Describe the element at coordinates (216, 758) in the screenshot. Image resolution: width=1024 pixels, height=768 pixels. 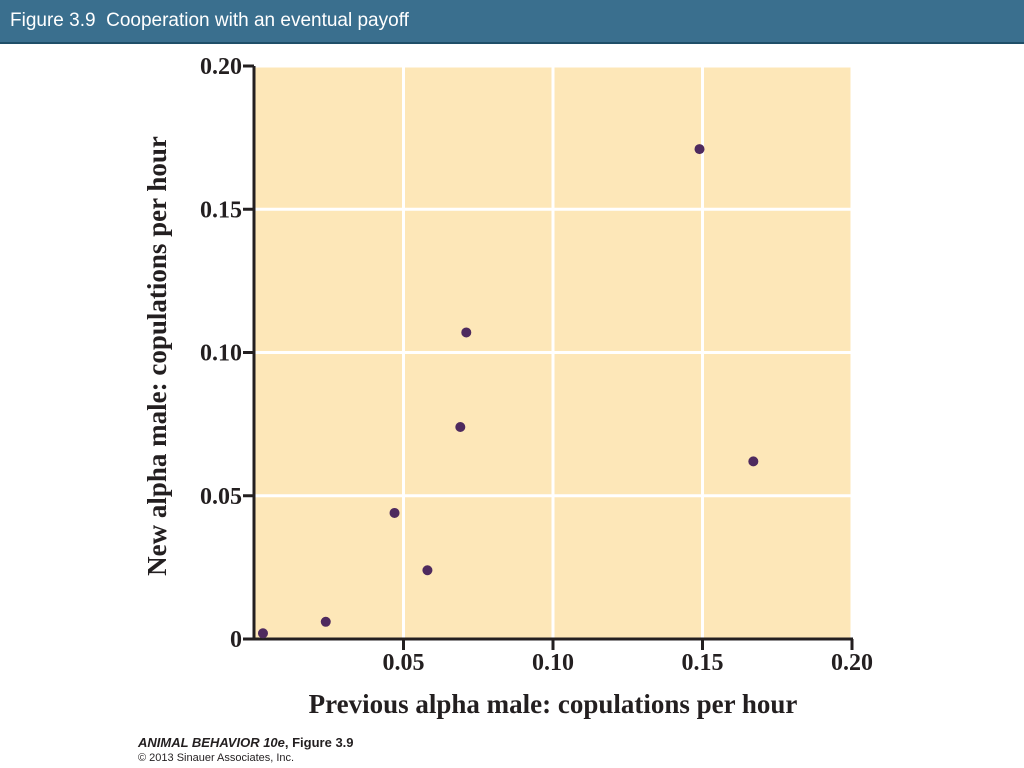
I see `copyright-notice: © 2013 Sinauer Associates, Inc.` at that location.